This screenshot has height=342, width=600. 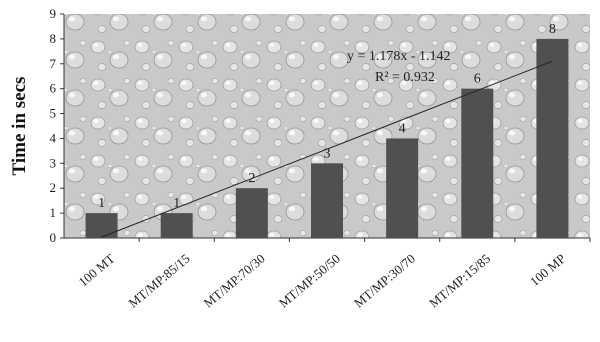 I want to click on y-tick-label: 5, so click(x=53, y=113).